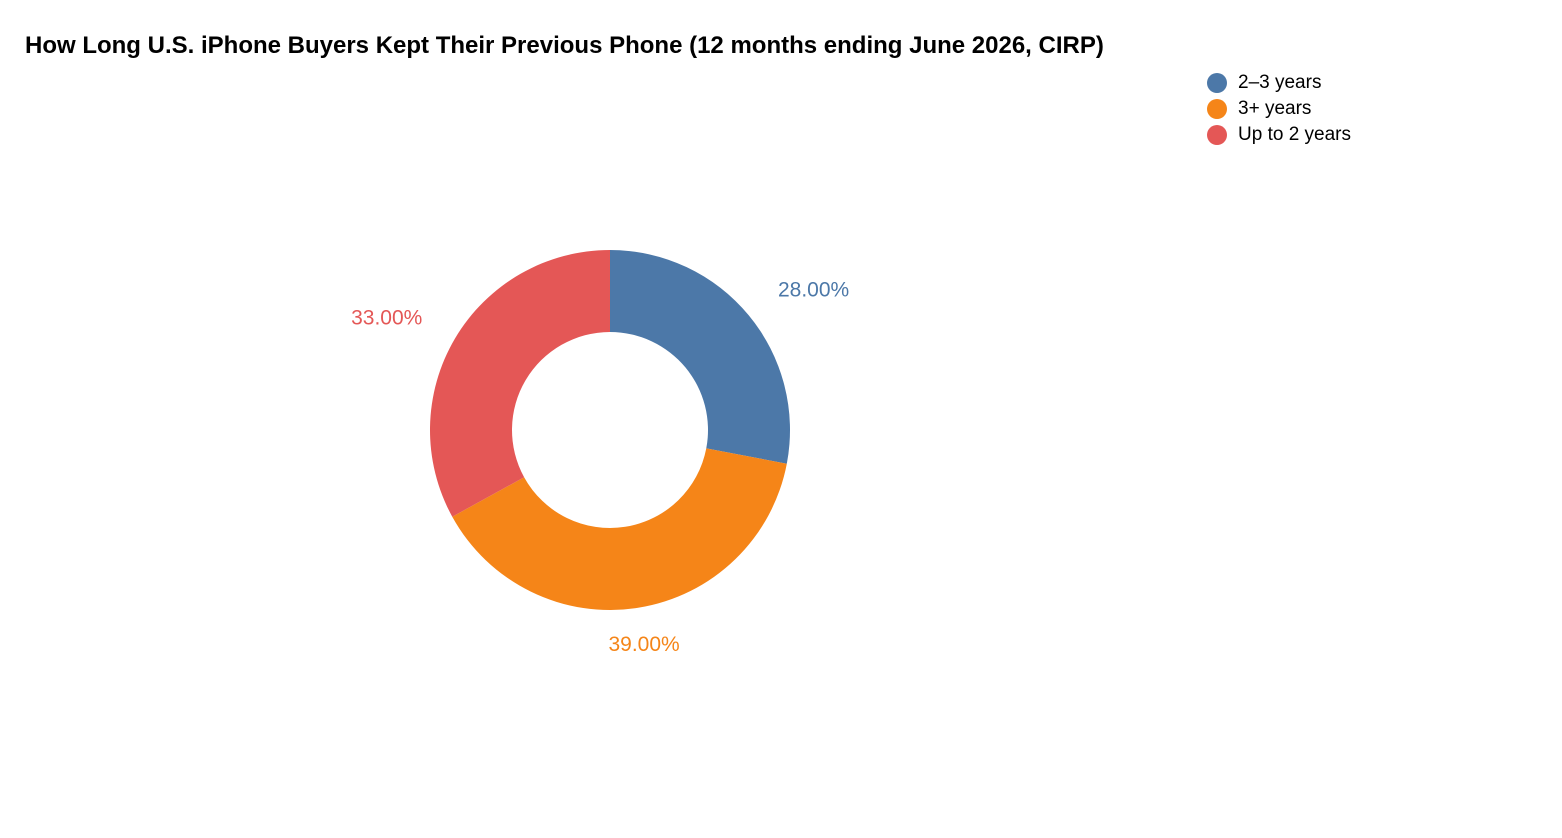  Describe the element at coordinates (813, 290) in the screenshot. I see `slice-label-2-3-years: 28.00%` at that location.